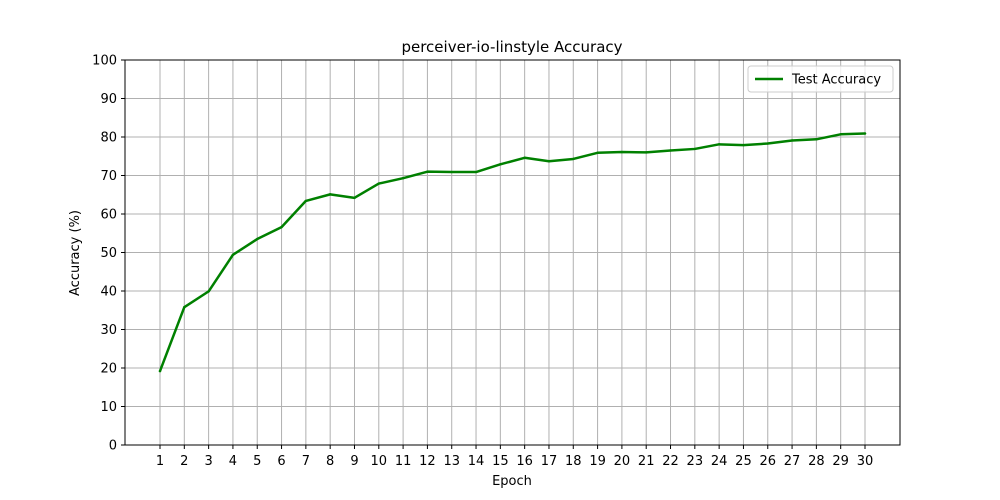 Image resolution: width=1000 pixels, height=500 pixels. What do you see at coordinates (792, 461) in the screenshot?
I see `x-tick-label: 27` at bounding box center [792, 461].